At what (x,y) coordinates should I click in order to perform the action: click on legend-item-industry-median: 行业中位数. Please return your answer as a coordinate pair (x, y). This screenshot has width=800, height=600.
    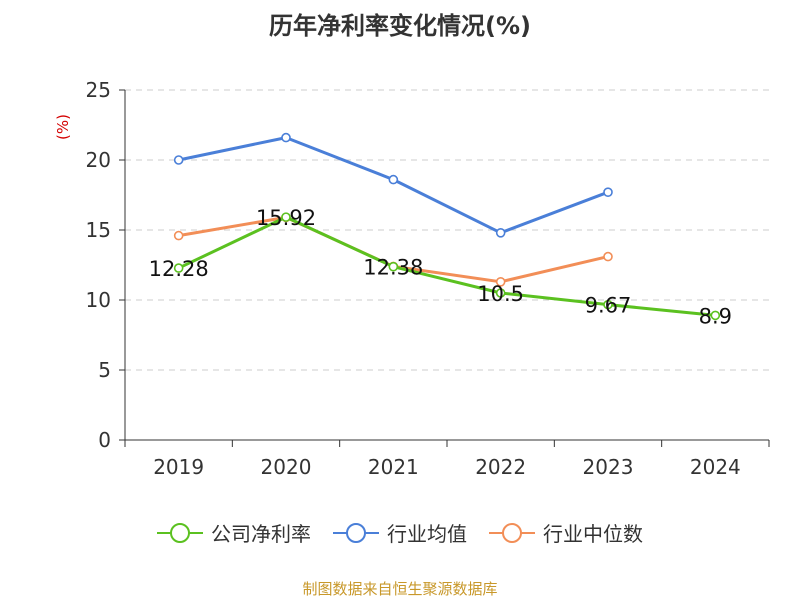
    Looking at the image, I should click on (566, 532).